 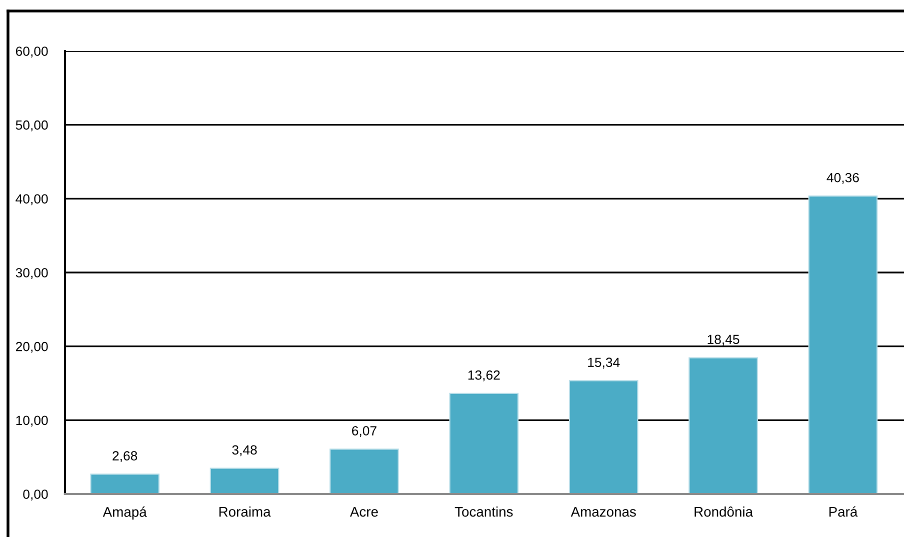 I want to click on data-label: 2,68, so click(x=125, y=456).